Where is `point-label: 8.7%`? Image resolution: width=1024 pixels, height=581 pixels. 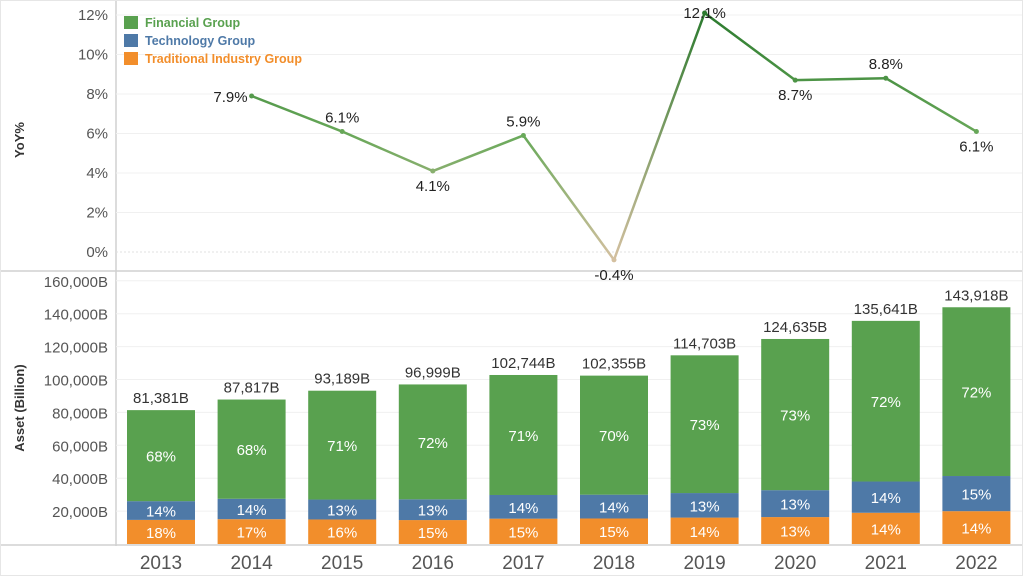
point-label: 8.7% is located at coordinates (795, 95).